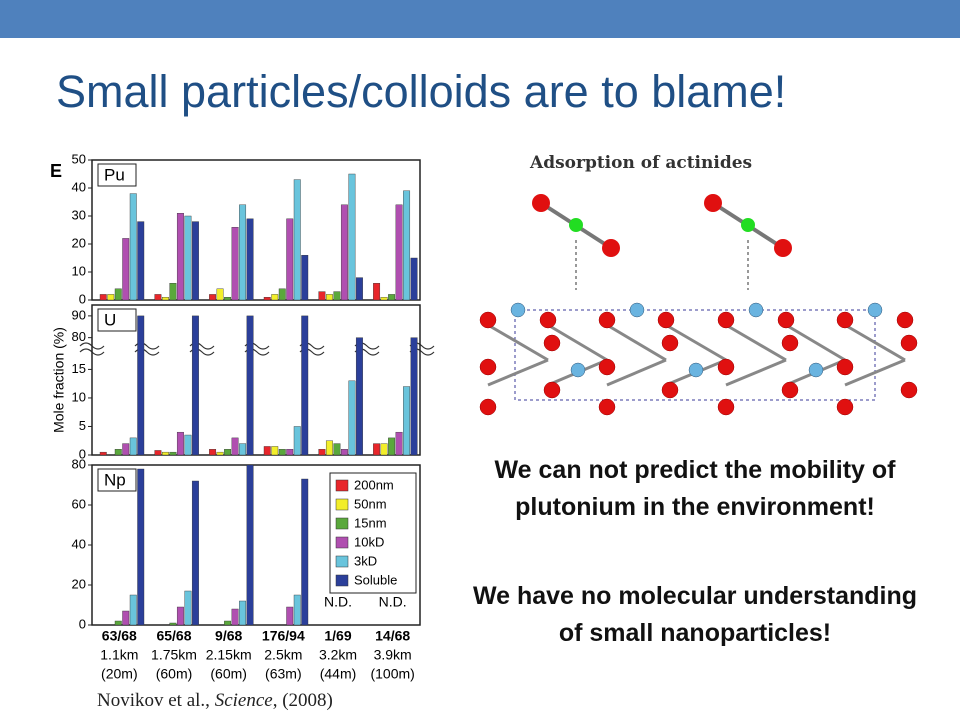  Describe the element at coordinates (338, 674) in the screenshot. I see `x-tick-sublabel: (44m)` at that location.